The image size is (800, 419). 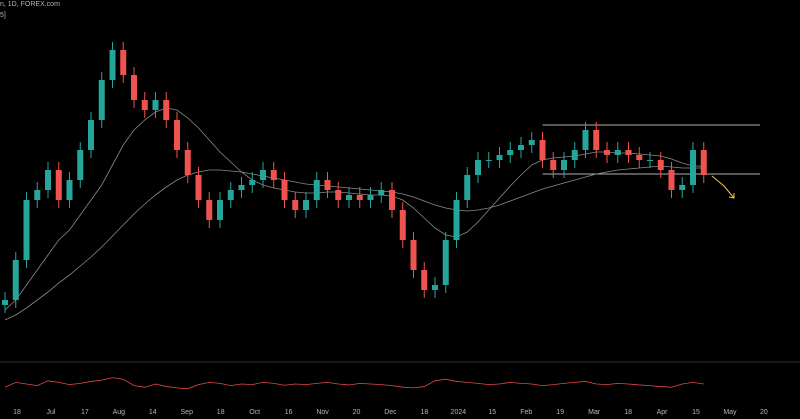 I want to click on x-tick-label: Jul, so click(x=50, y=412).